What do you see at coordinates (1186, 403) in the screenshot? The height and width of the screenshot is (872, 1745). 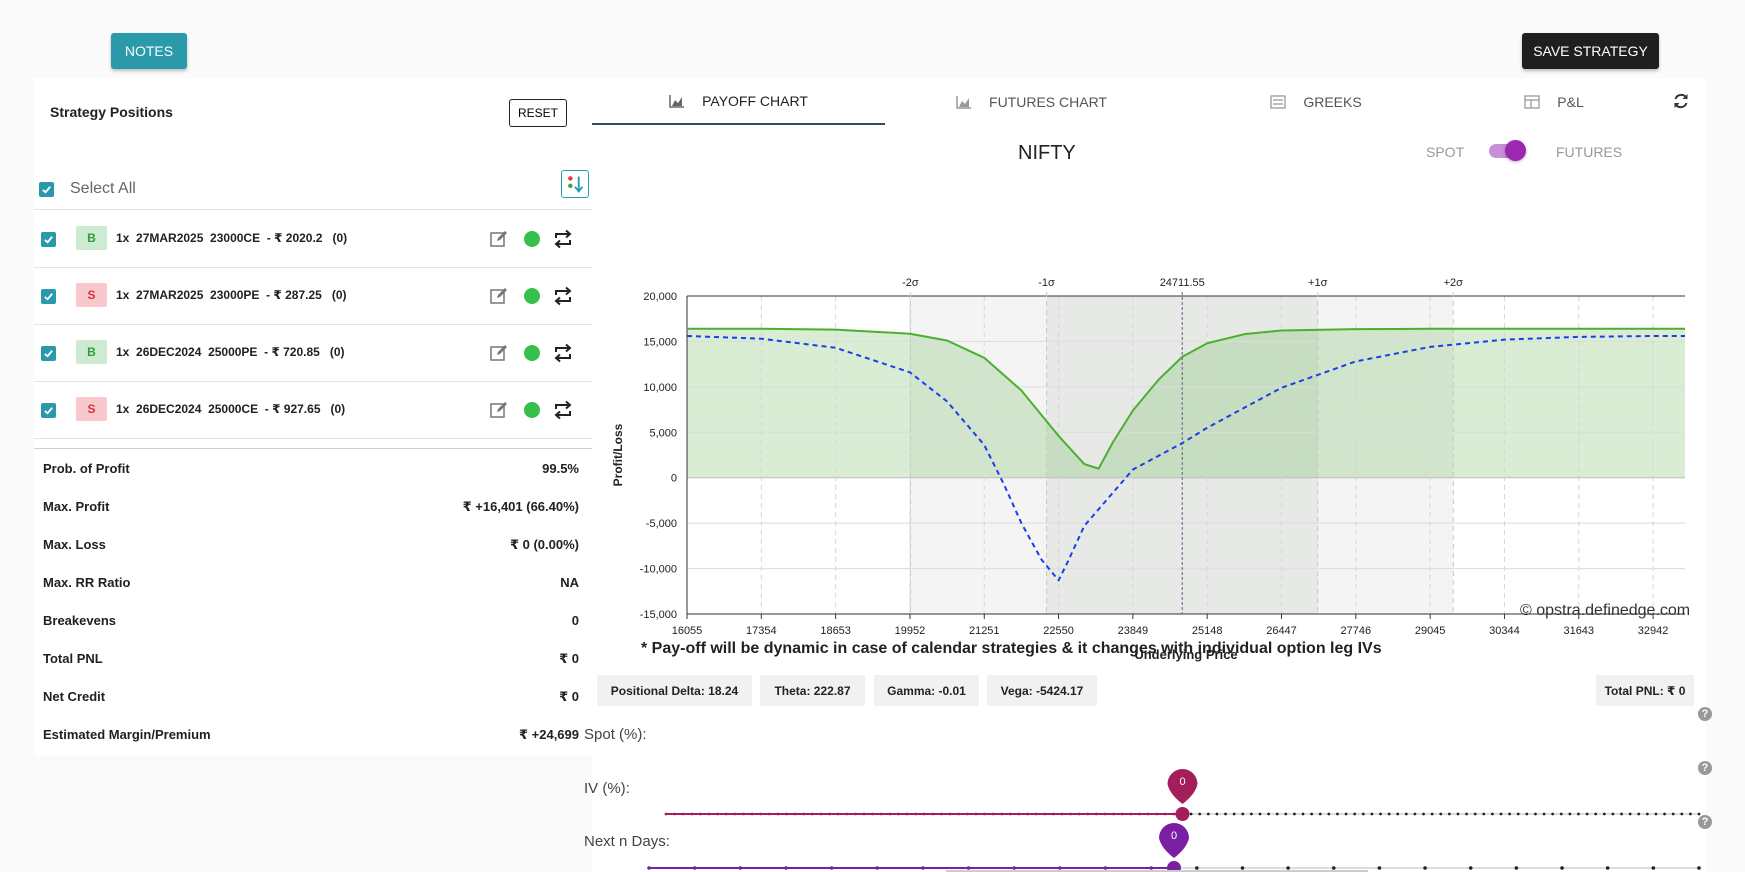 I see `profit-area` at bounding box center [1186, 403].